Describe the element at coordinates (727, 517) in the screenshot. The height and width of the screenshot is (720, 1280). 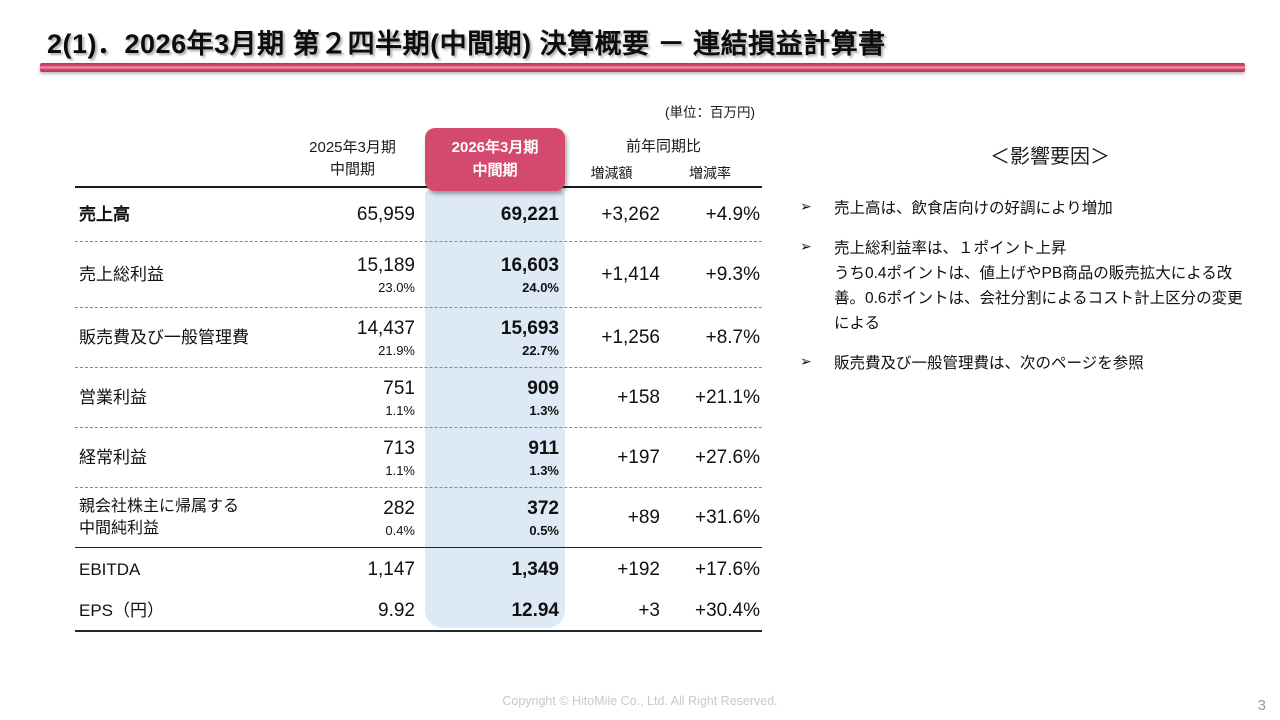
I see `change-rate: +31.6%` at that location.